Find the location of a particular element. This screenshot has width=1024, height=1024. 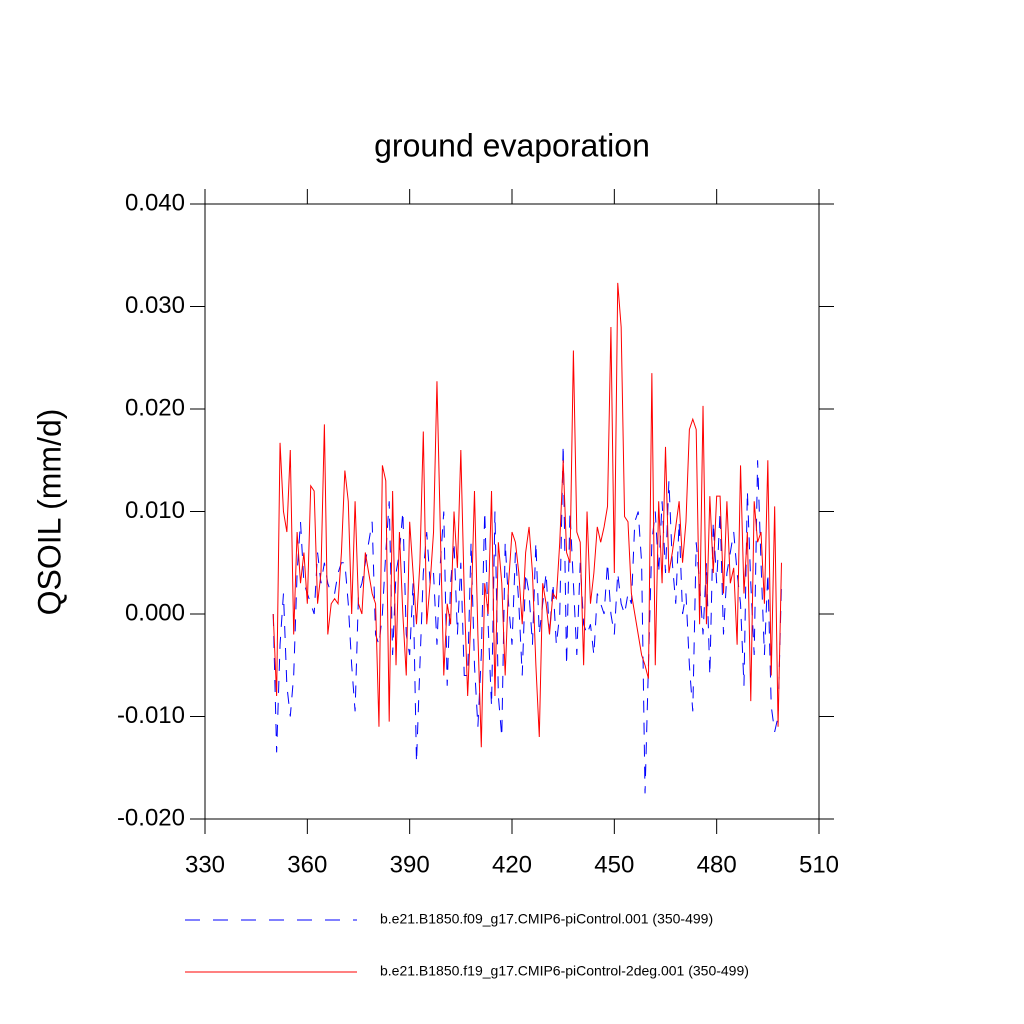

x-tick-label: 450 is located at coordinates (614, 864).